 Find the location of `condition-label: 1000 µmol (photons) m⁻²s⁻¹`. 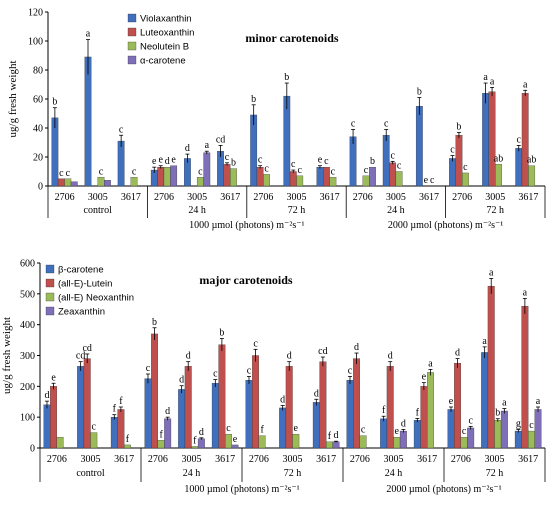

condition-label: 1000 µmol (photons) m⁻²s⁻¹ is located at coordinates (246, 225).